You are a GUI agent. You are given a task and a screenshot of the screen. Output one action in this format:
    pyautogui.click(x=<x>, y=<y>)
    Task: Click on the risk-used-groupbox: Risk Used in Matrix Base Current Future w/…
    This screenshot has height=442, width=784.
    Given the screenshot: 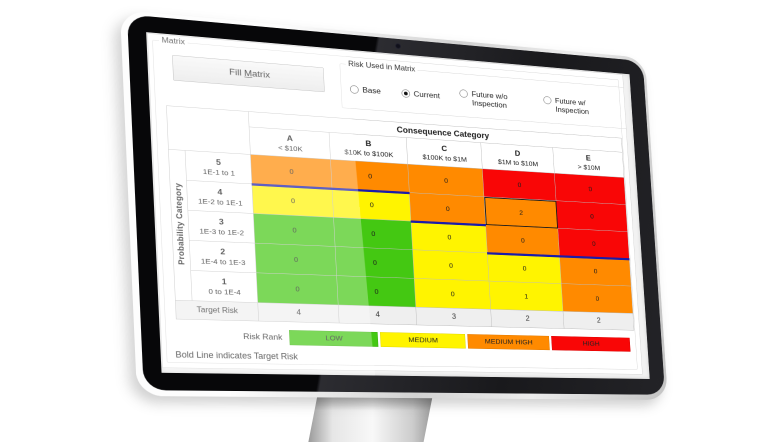 What is the action you would take?
    pyautogui.click(x=483, y=94)
    